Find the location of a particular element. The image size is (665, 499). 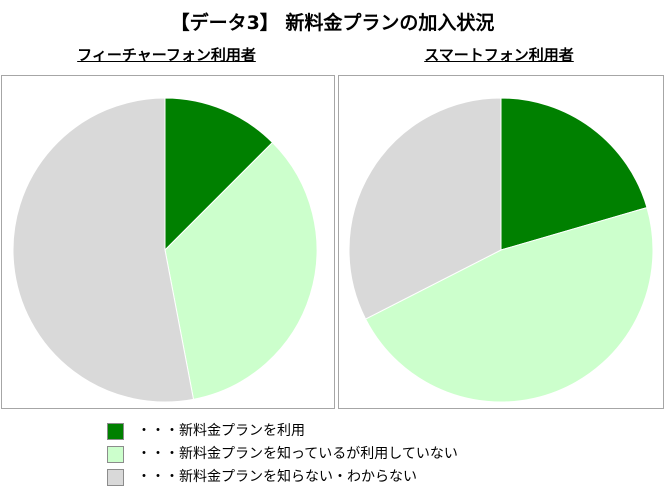

pie-slice-known-not-used-feature-phone is located at coordinates (241, 270).